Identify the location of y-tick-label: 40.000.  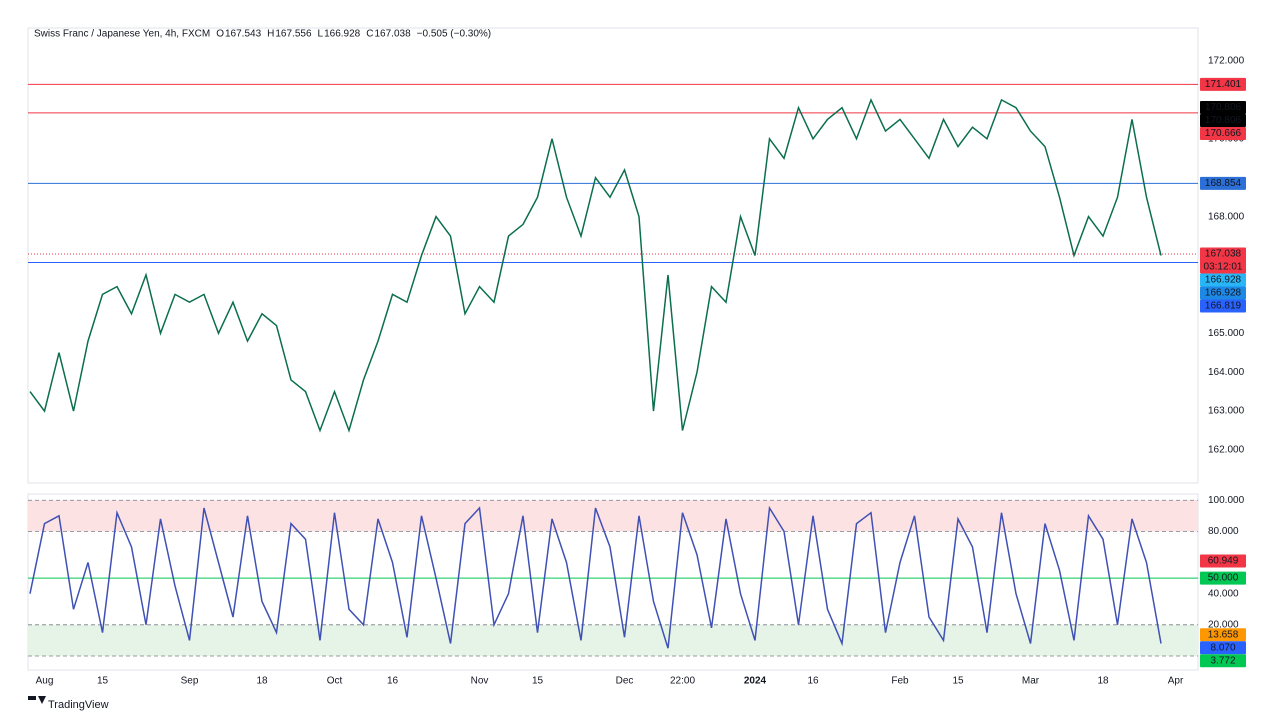
(1223, 593).